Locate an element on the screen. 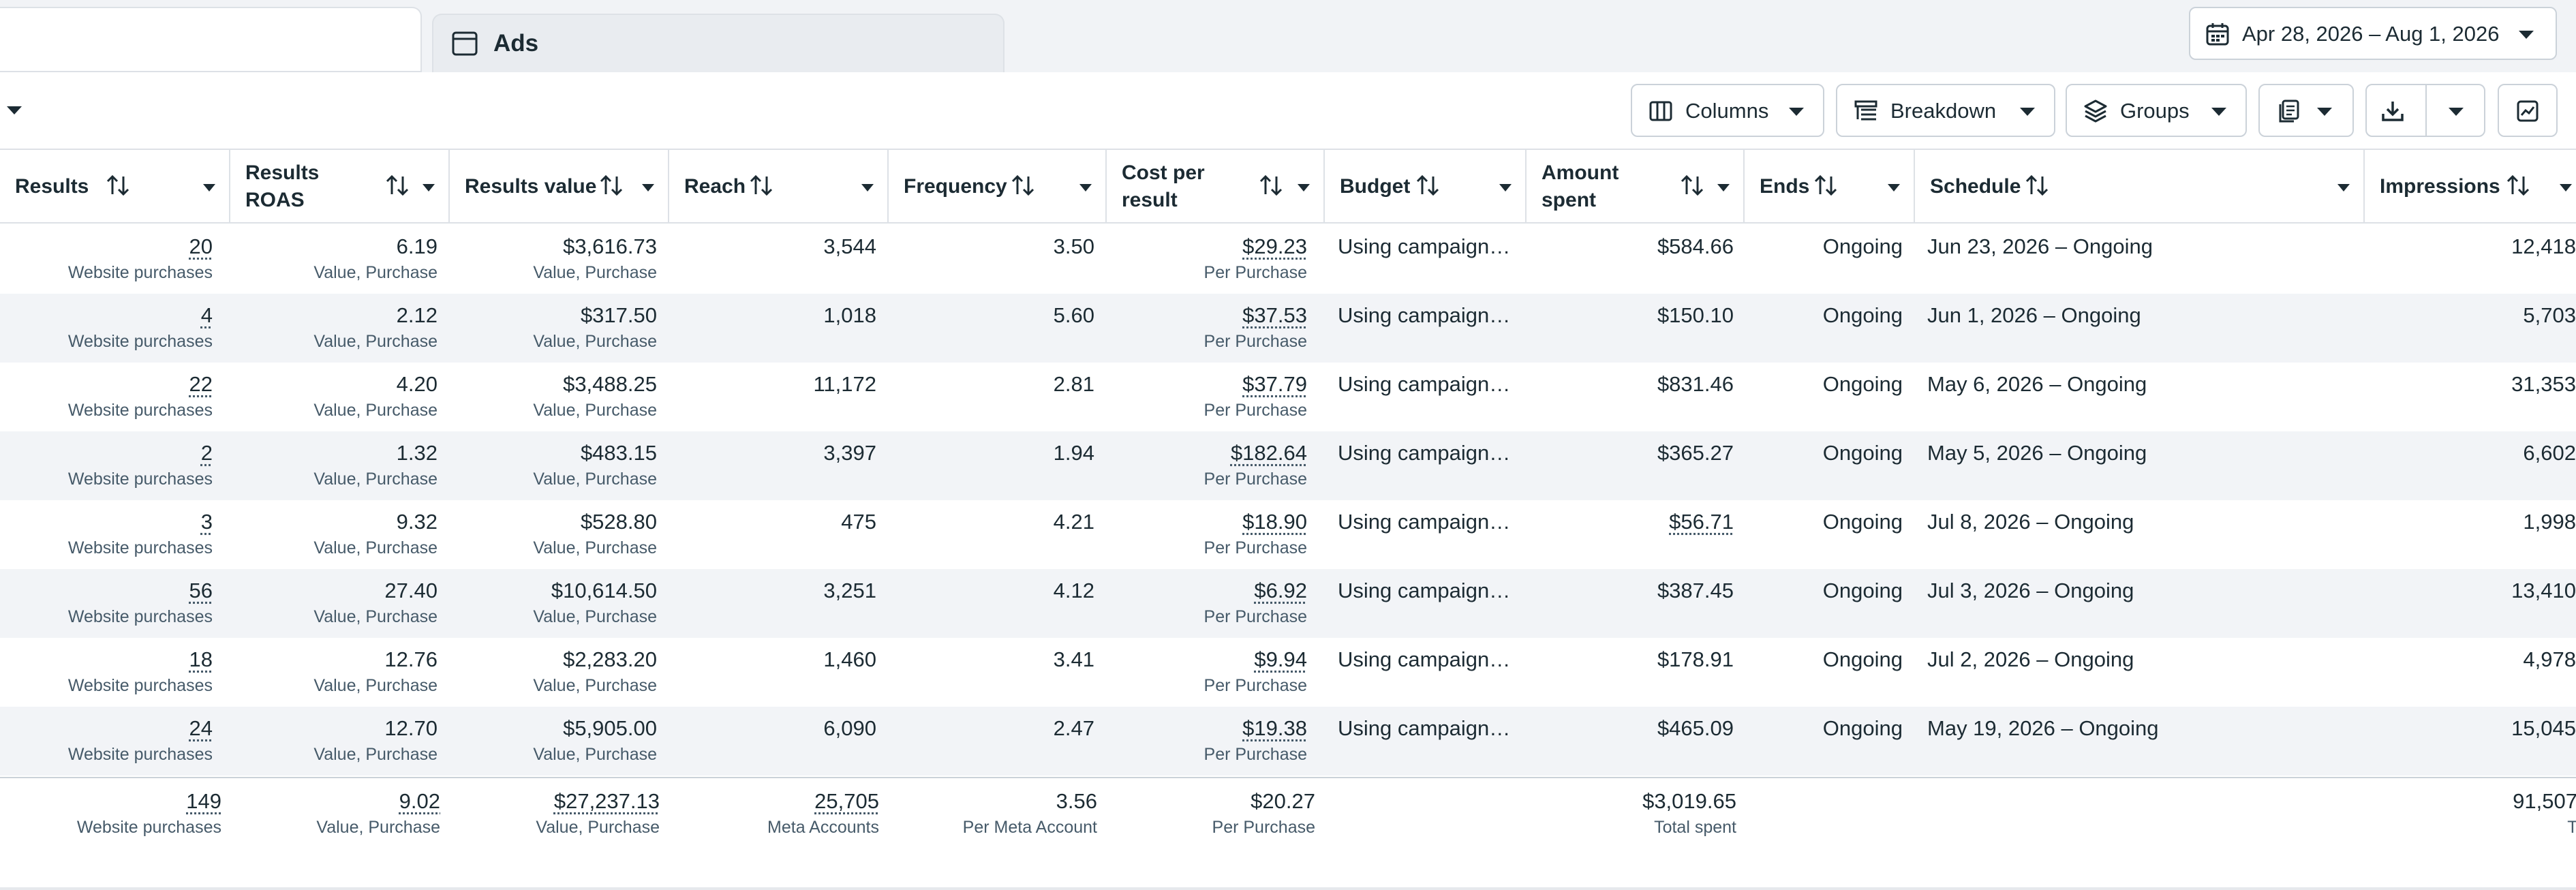 This screenshot has height=890, width=2576. date-range-label: Apr 28, 2026 – Aug 1, 2026 is located at coordinates (2371, 34).